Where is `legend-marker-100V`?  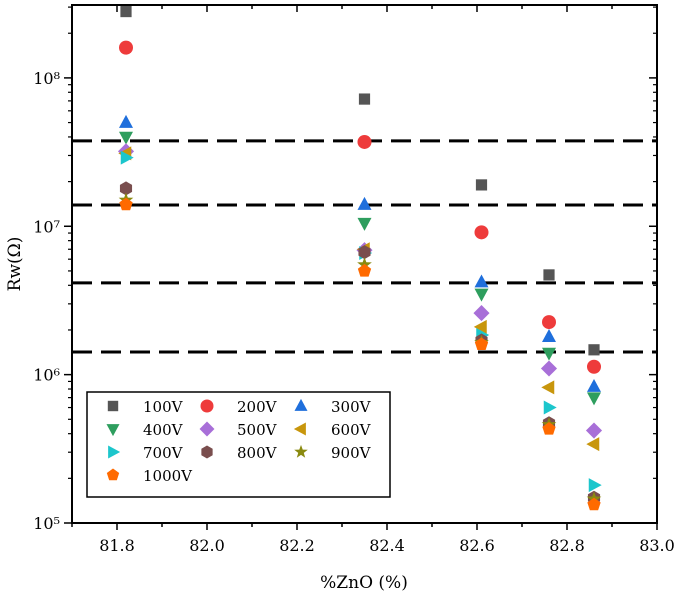 legend-marker-100V is located at coordinates (113, 406).